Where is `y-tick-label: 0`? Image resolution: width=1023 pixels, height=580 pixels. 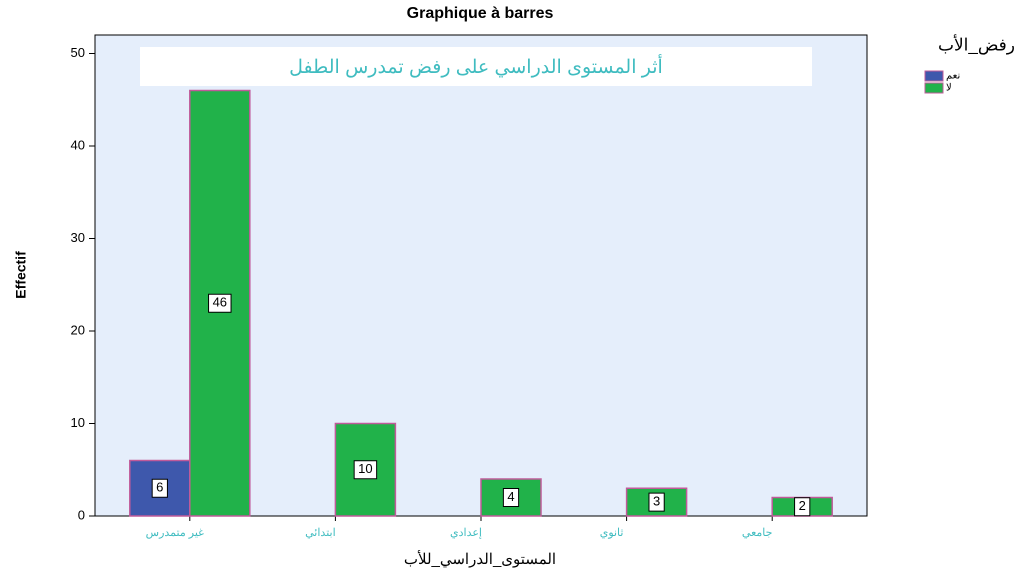 y-tick-label: 0 is located at coordinates (81, 514).